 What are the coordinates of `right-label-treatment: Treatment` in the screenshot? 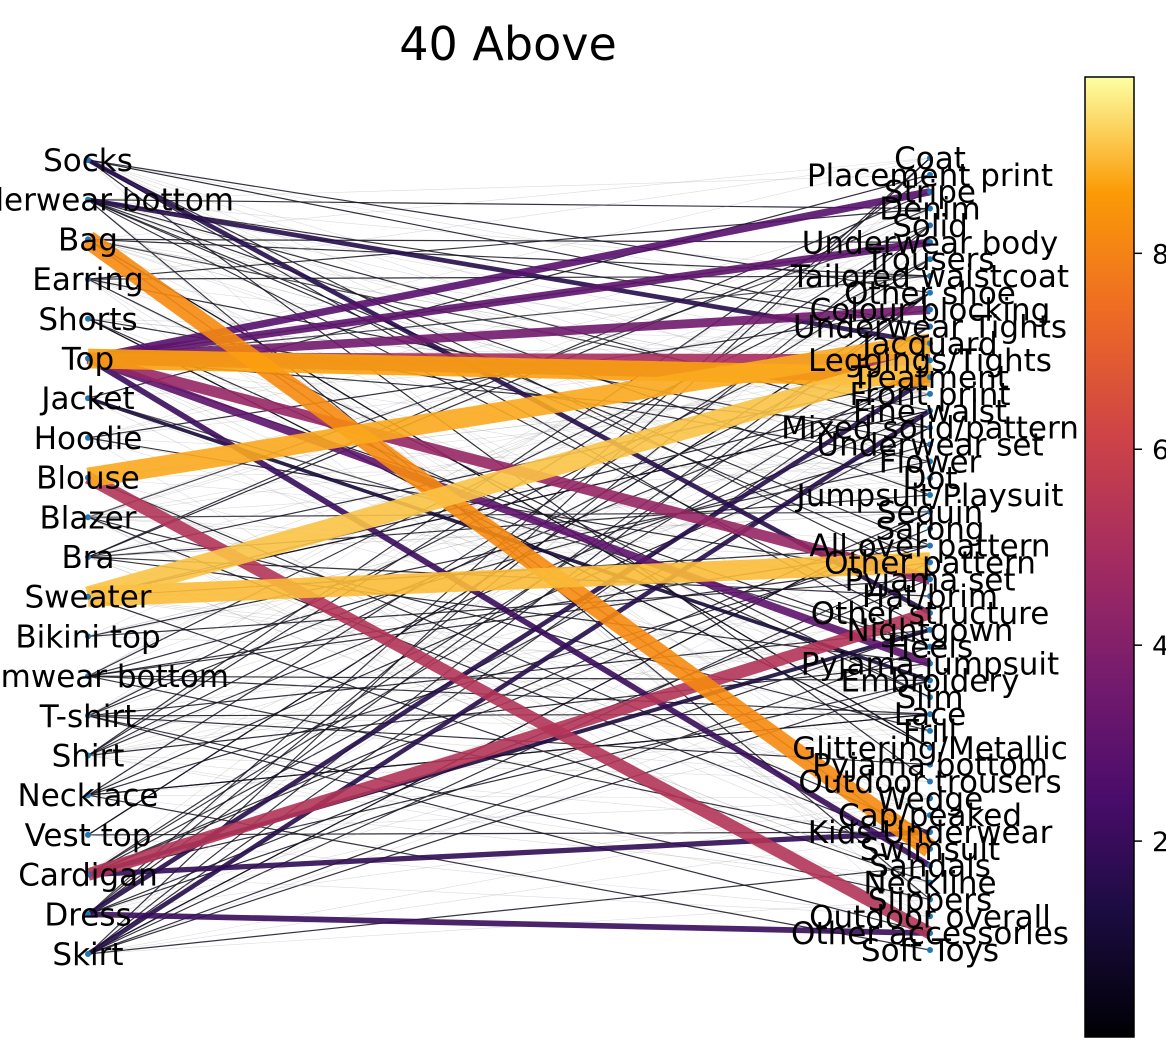 It's located at (929, 378).